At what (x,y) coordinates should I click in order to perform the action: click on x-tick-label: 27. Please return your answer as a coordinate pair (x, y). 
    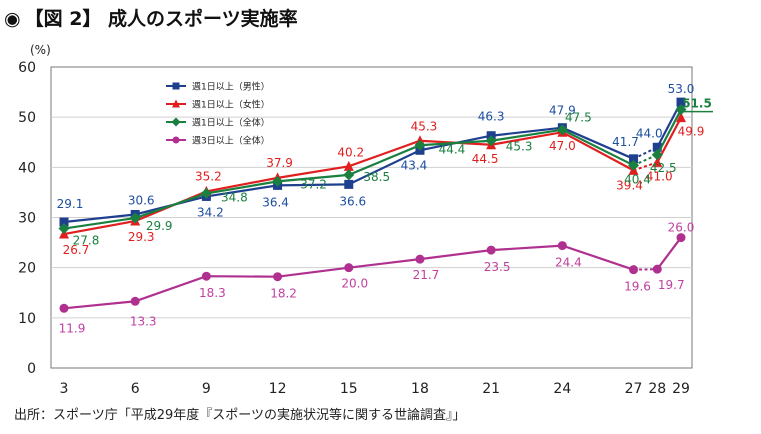
    Looking at the image, I should click on (634, 389).